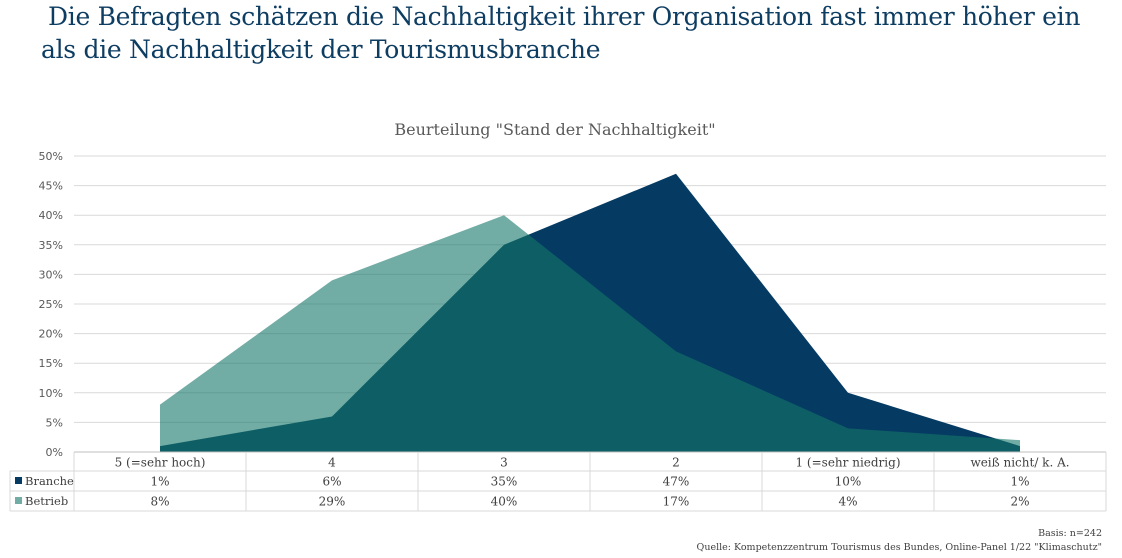 The height and width of the screenshot is (558, 1122). I want to click on category-label: 3, so click(504, 463).